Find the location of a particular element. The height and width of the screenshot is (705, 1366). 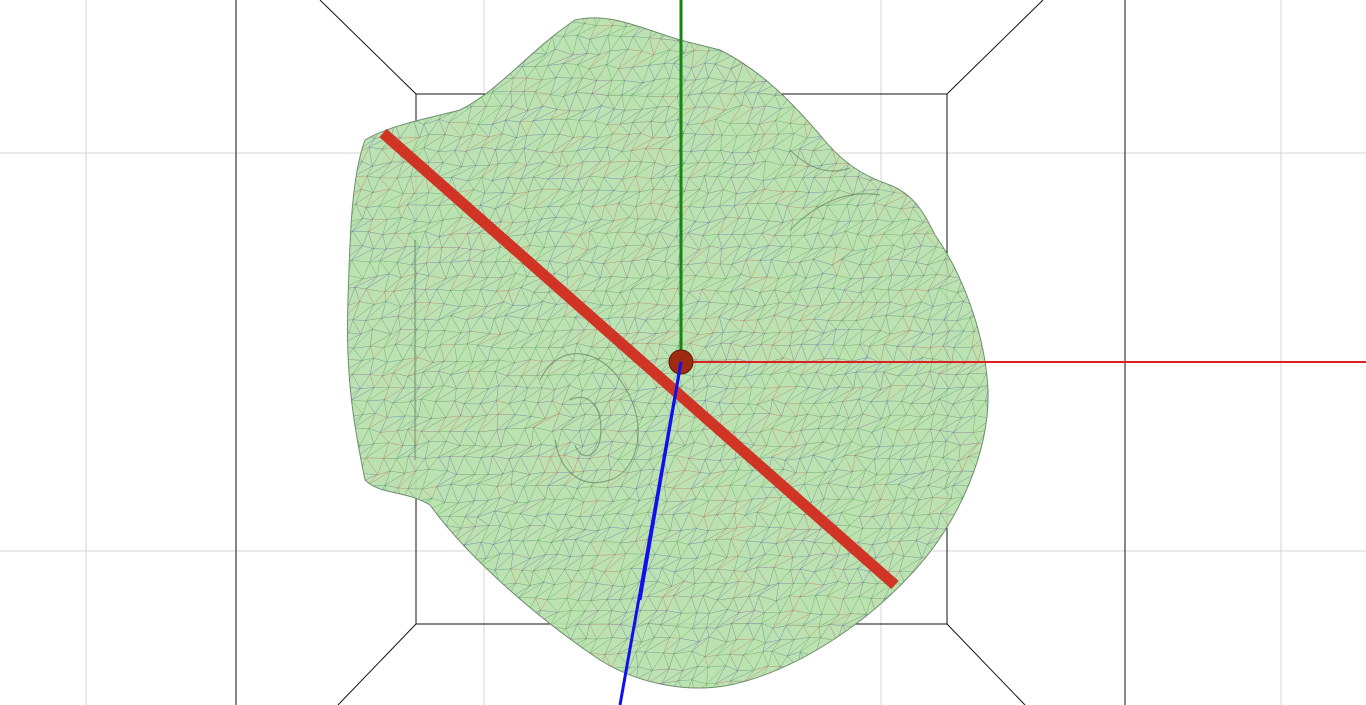

brow-contour is located at coordinates (835, 212).